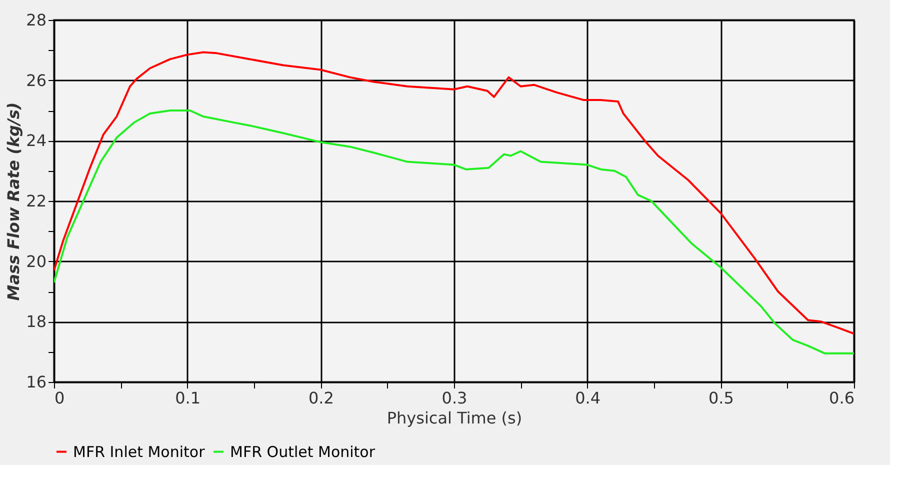 The image size is (921, 486). I want to click on y-tick-label: 16, so click(36, 382).